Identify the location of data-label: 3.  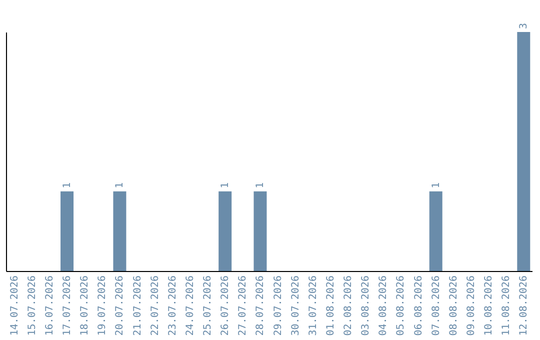
(524, 25).